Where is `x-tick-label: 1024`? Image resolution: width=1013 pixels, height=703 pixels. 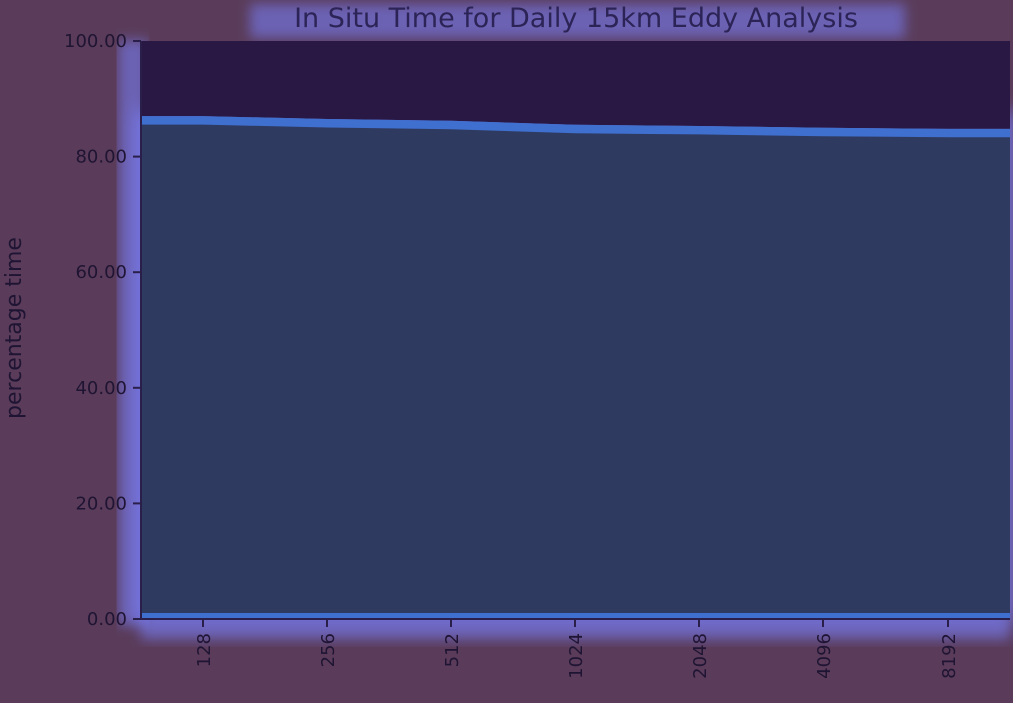 x-tick-label: 1024 is located at coordinates (576, 656).